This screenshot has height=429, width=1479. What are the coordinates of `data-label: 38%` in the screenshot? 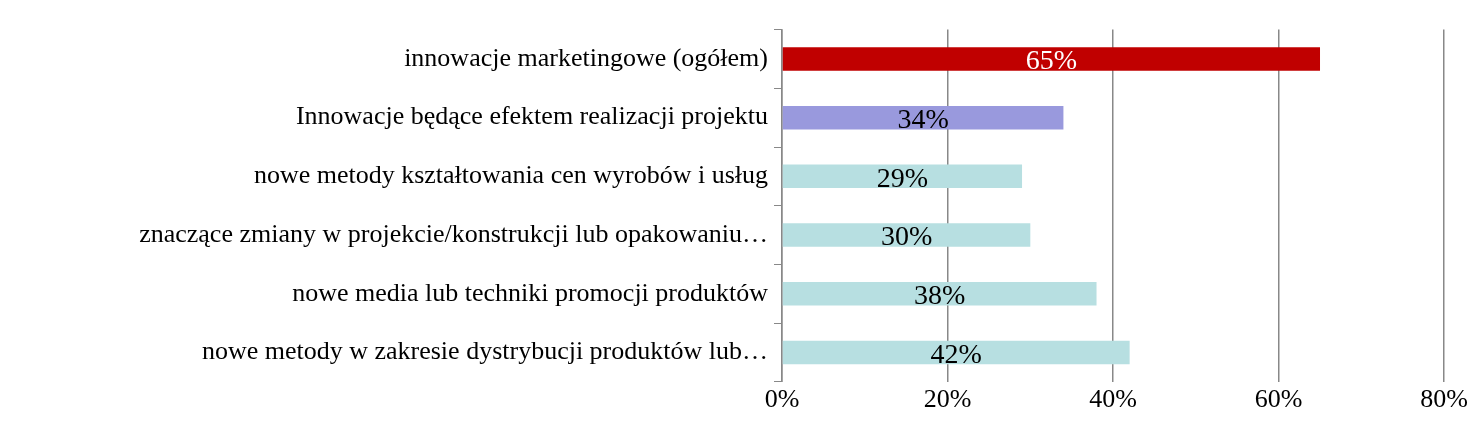 It's located at (939, 295).